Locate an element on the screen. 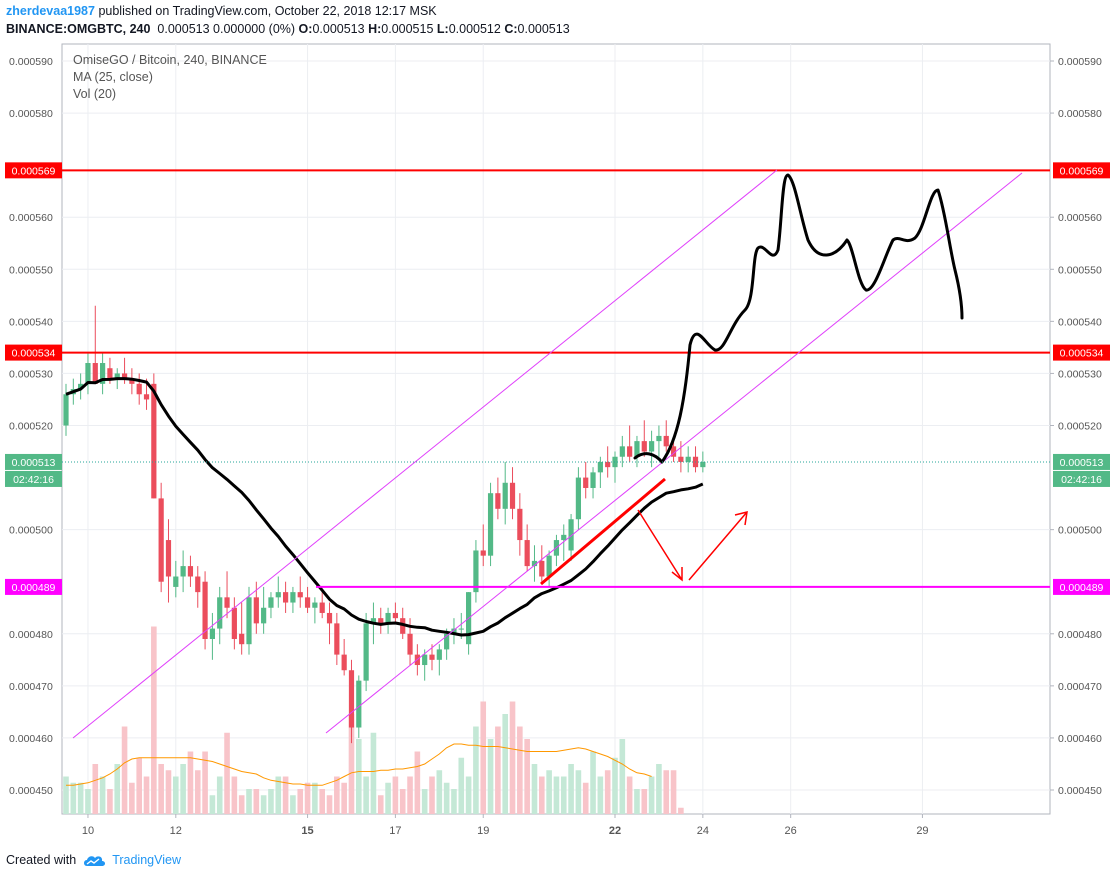 Image resolution: width=1114 pixels, height=879 pixels. tag-support-right-bg is located at coordinates (1081, 586).